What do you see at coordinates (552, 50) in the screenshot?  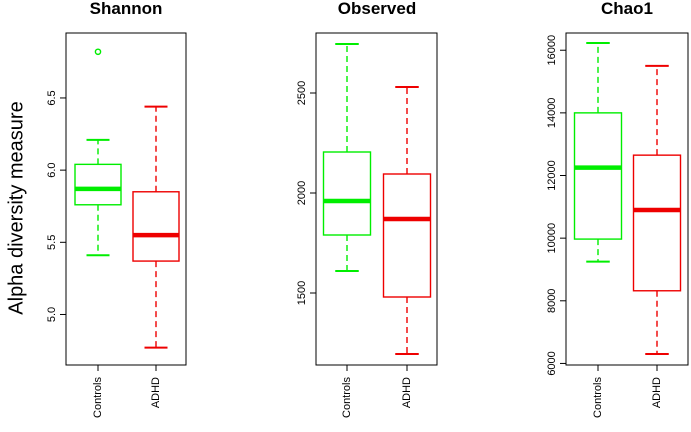 I see `y-tick-label: 16000` at bounding box center [552, 50].